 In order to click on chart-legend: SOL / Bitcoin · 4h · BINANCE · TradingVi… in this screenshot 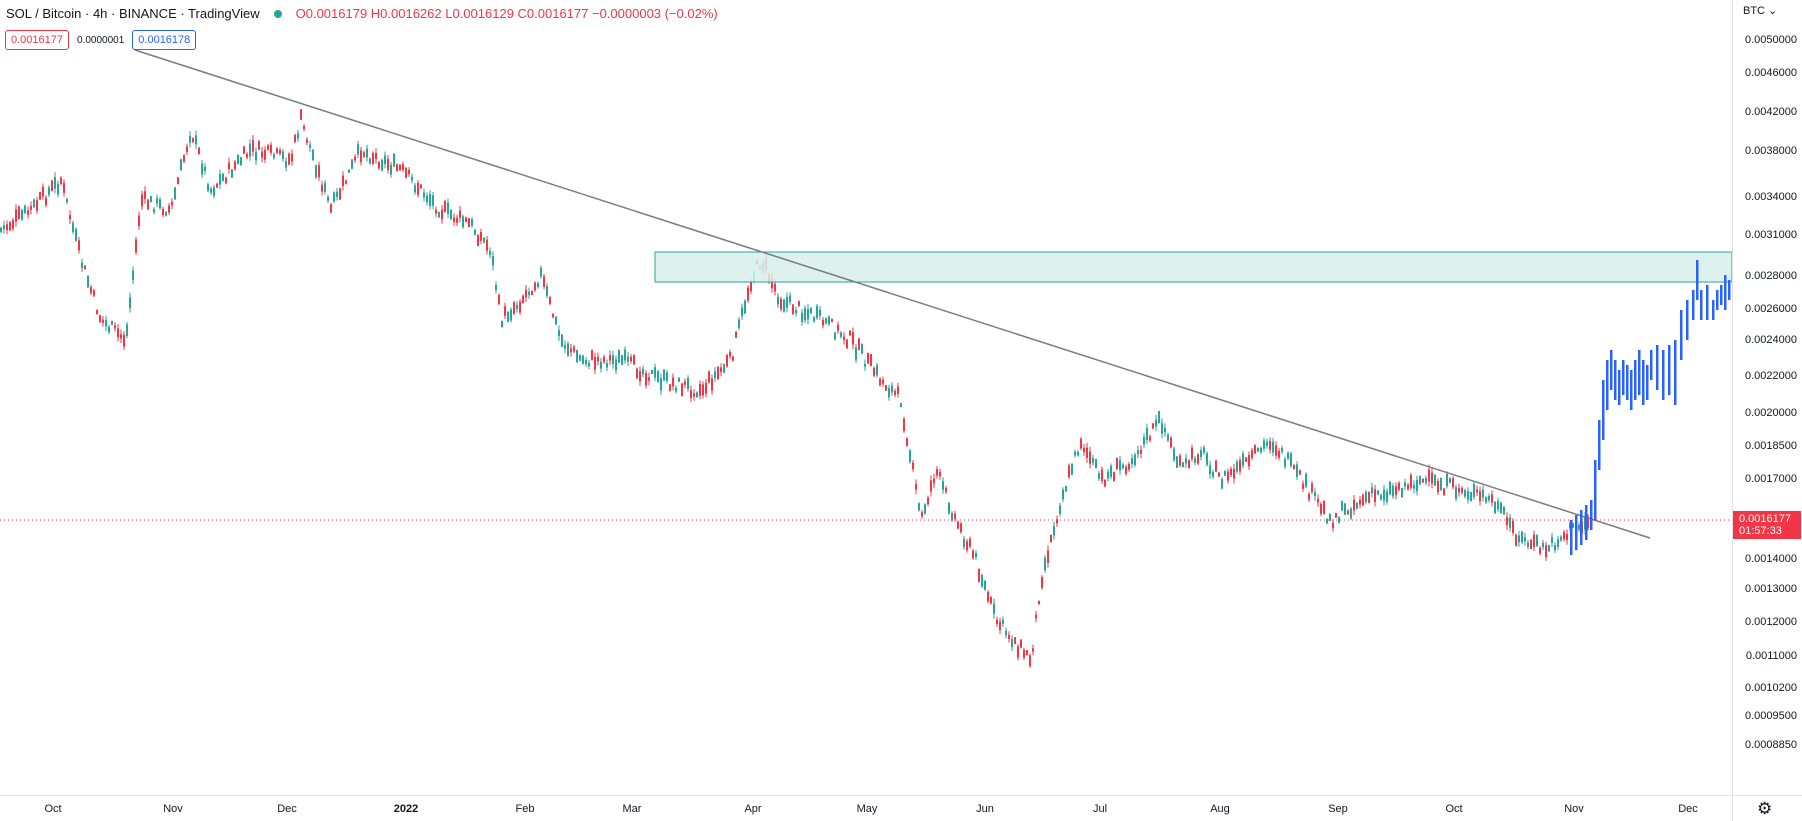, I will do `click(362, 13)`.